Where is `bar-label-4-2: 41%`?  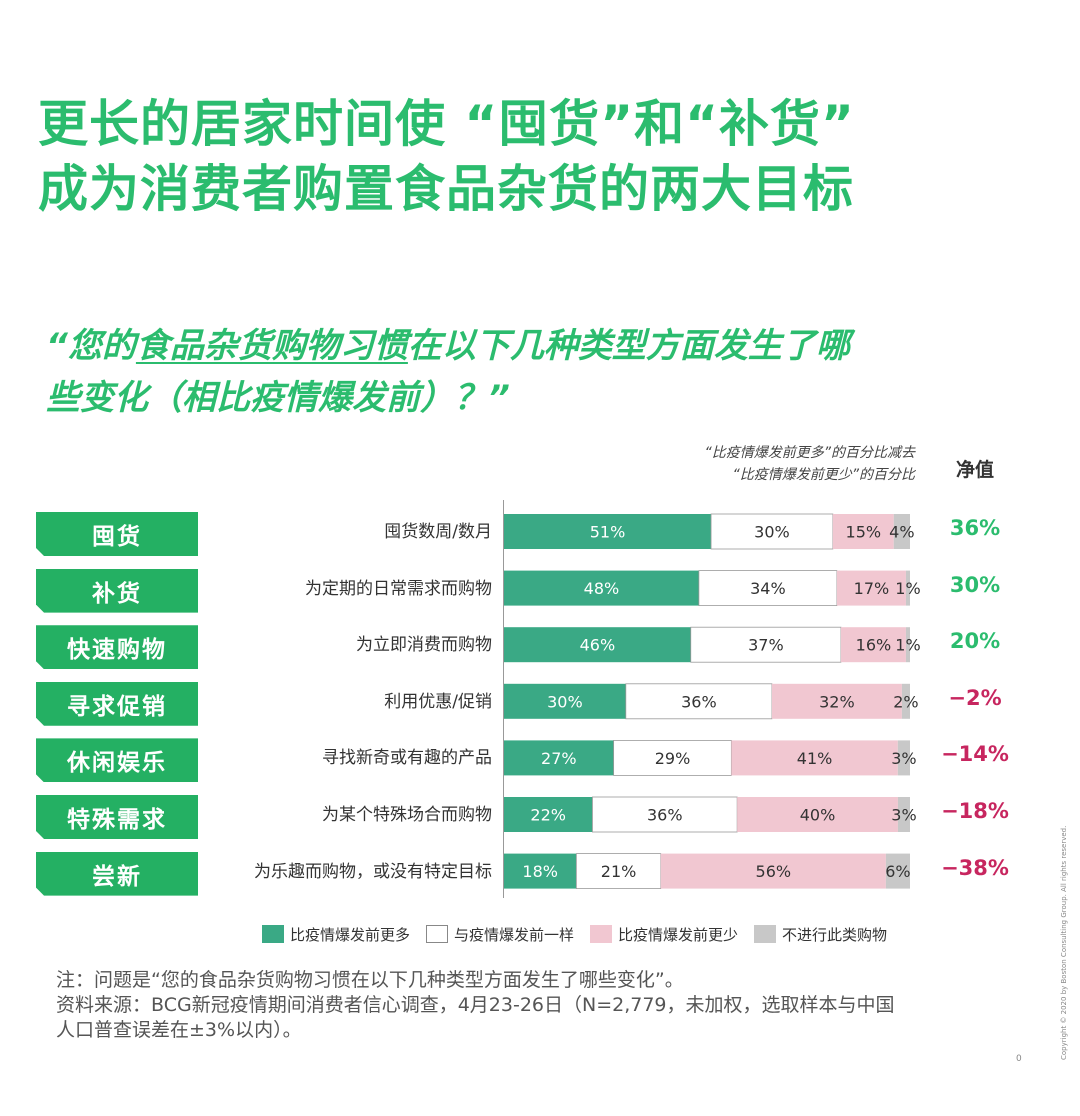 bar-label-4-2: 41% is located at coordinates (815, 758).